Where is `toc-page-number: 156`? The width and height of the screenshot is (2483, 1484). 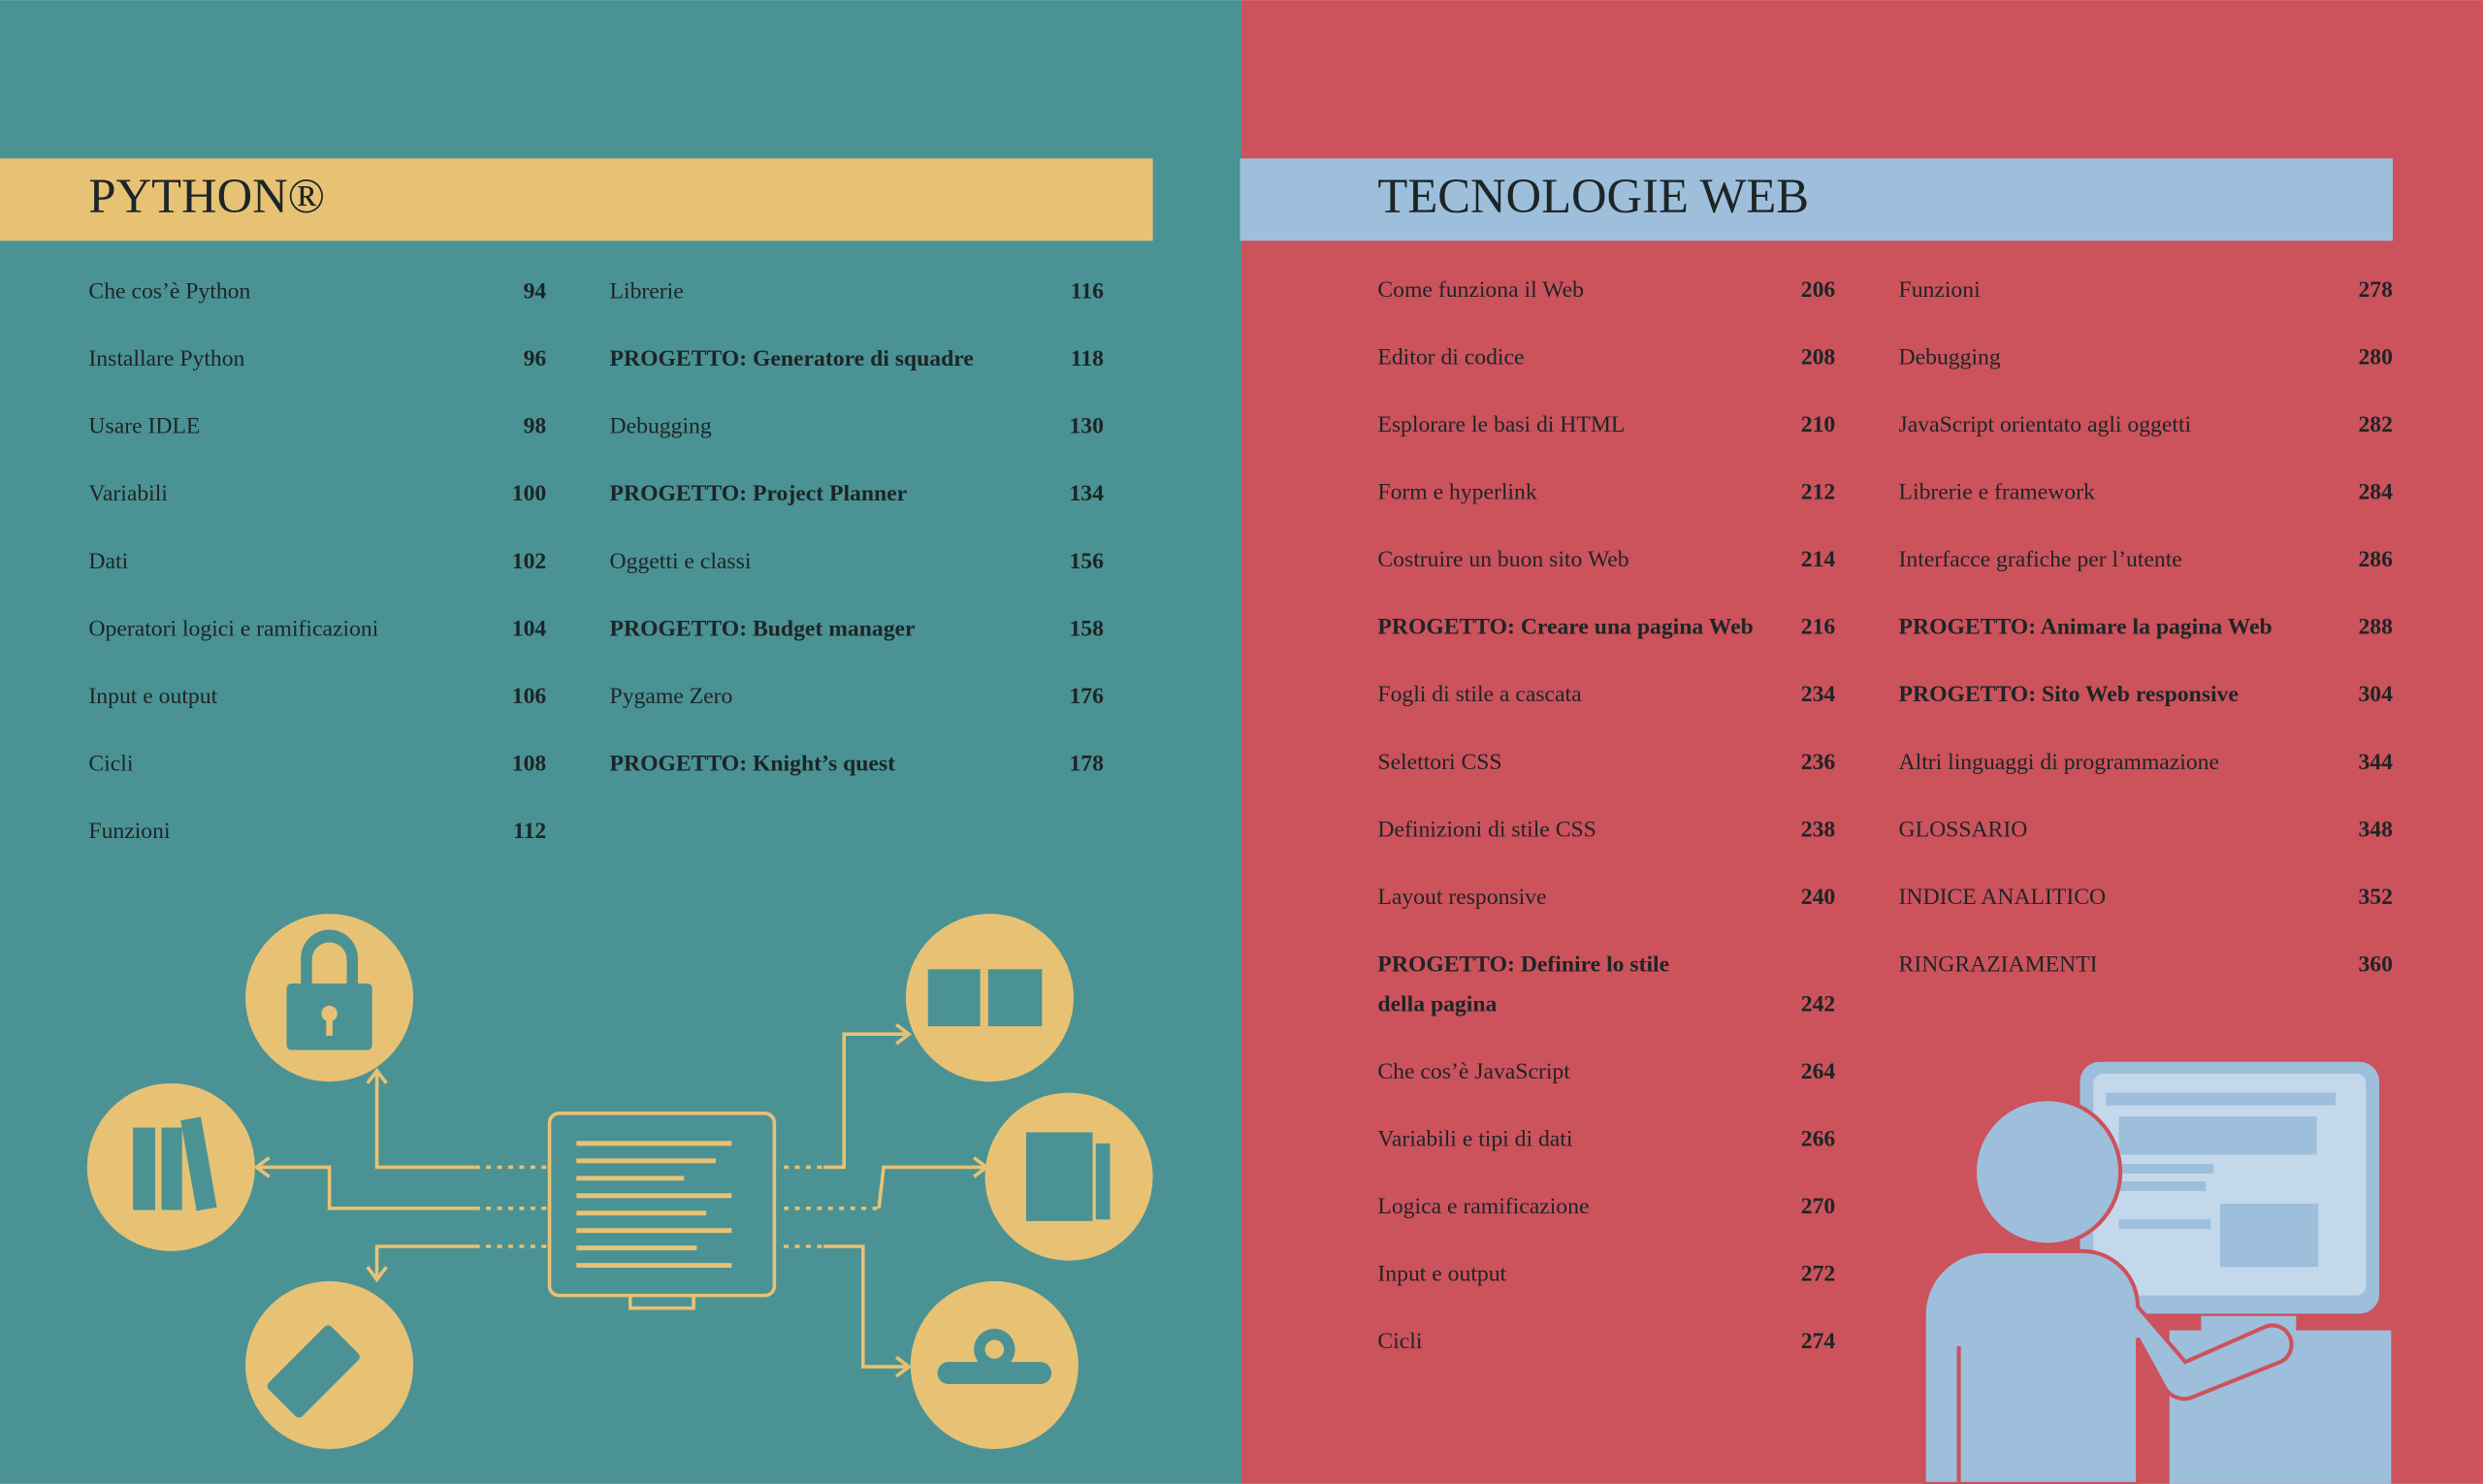 toc-page-number: 156 is located at coordinates (1086, 561).